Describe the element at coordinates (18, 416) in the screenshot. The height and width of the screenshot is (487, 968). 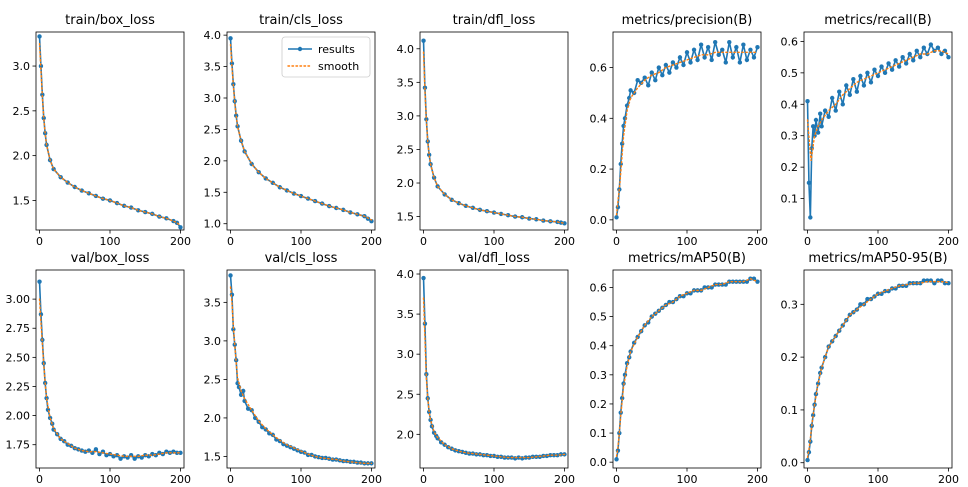
I see `y-tick-label: 2.00` at that location.